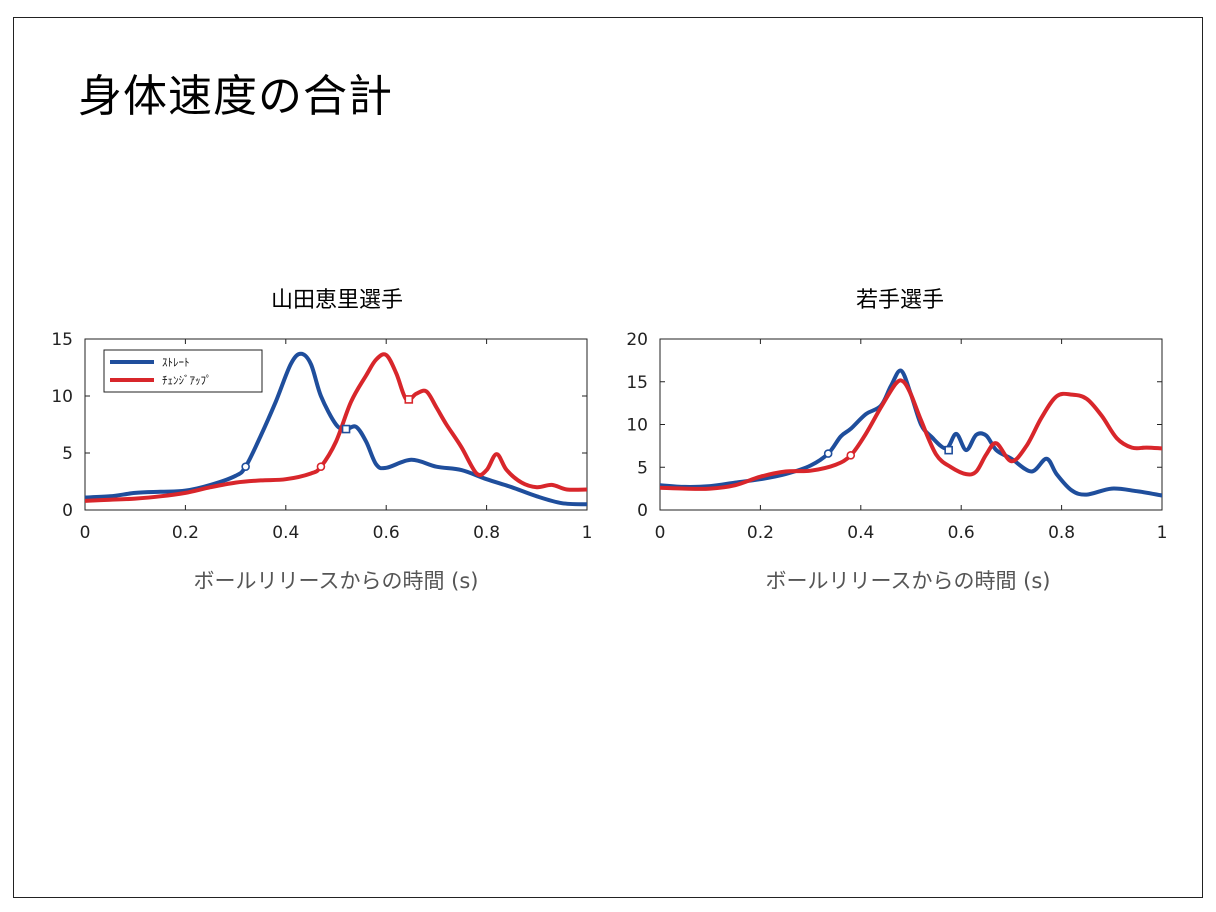 This screenshot has height=912, width=1216. What do you see at coordinates (176, 362) in the screenshot?
I see `legend-label: ｽﾄﾚｰﾄ` at bounding box center [176, 362].